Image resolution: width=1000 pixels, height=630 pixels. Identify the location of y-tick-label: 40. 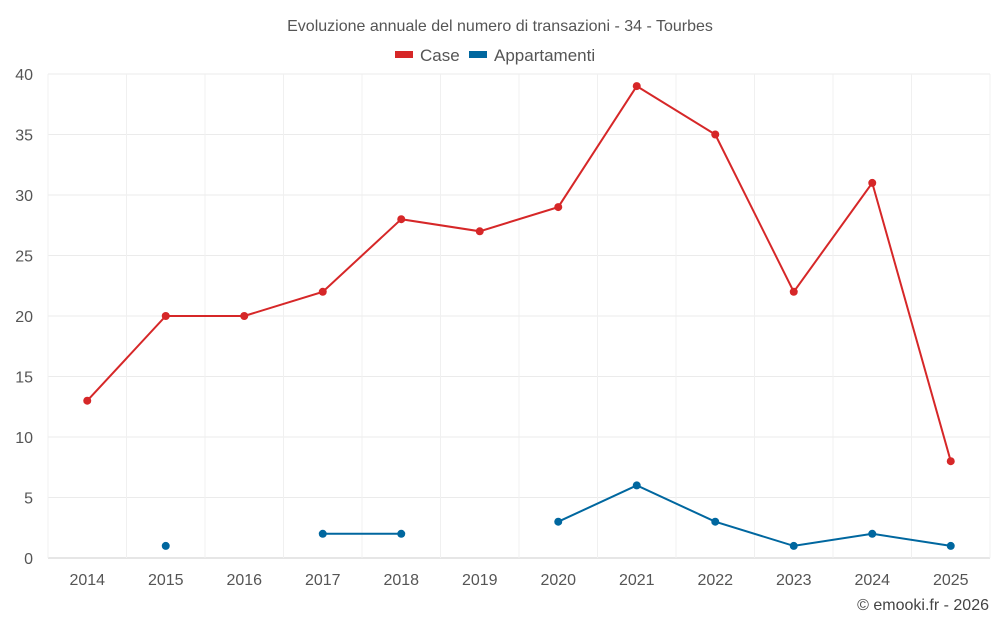
(24, 75).